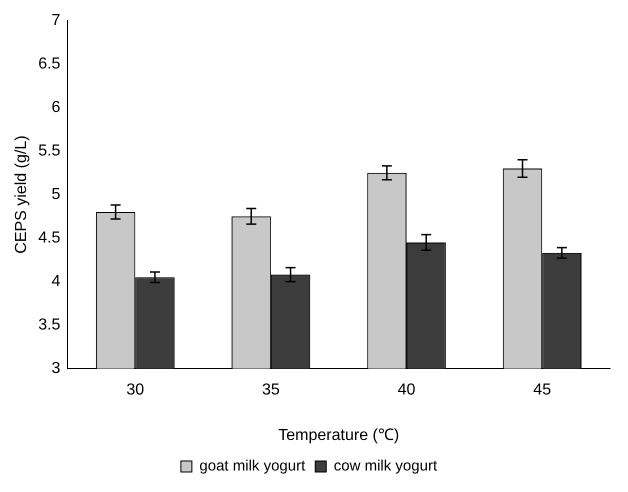 This screenshot has height=492, width=628. Describe the element at coordinates (49, 64) in the screenshot. I see `y-tick-label: 6.5` at that location.